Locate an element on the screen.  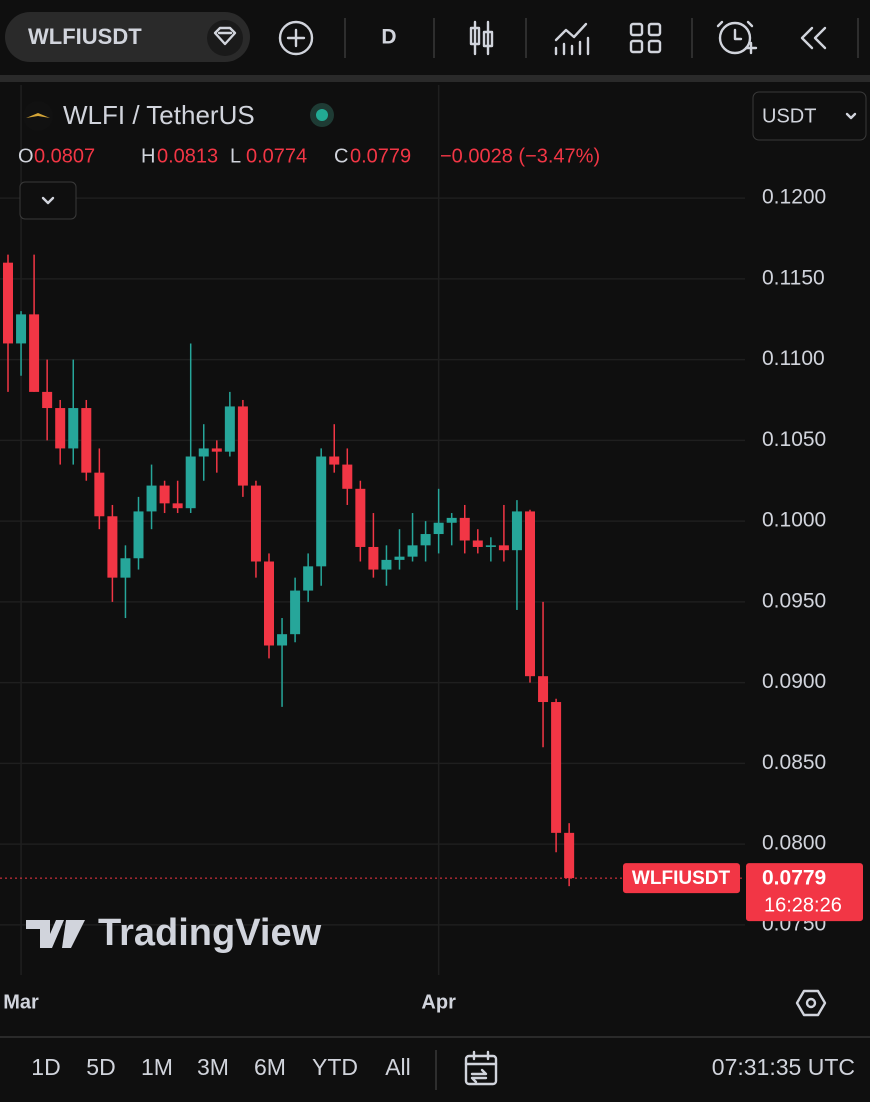
currency-select is located at coordinates (809, 116).